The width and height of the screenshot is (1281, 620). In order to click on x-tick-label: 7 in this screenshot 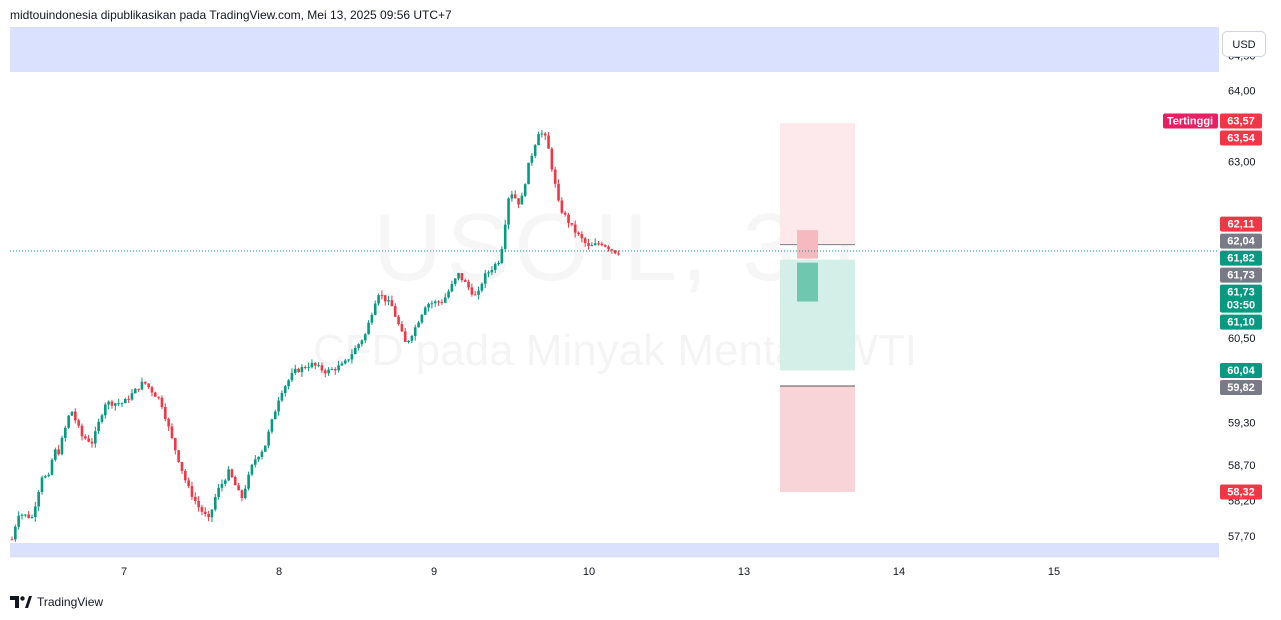, I will do `click(124, 572)`.